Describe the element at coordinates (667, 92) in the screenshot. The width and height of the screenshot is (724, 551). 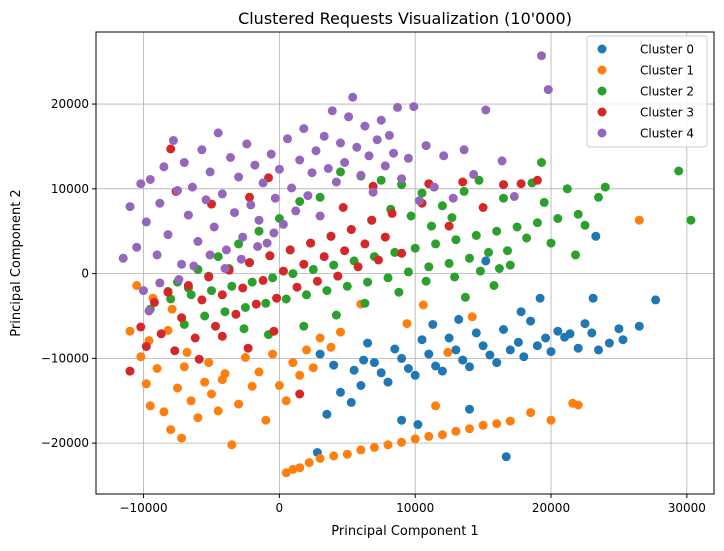
I see `legend-label: Cluster 2` at that location.